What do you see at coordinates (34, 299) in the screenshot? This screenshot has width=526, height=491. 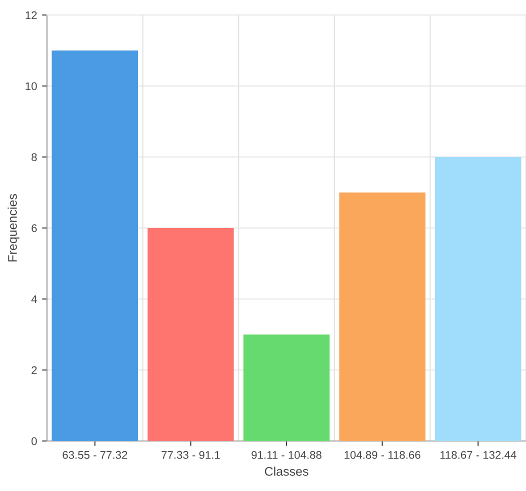 I see `y-tick-label: 4` at bounding box center [34, 299].